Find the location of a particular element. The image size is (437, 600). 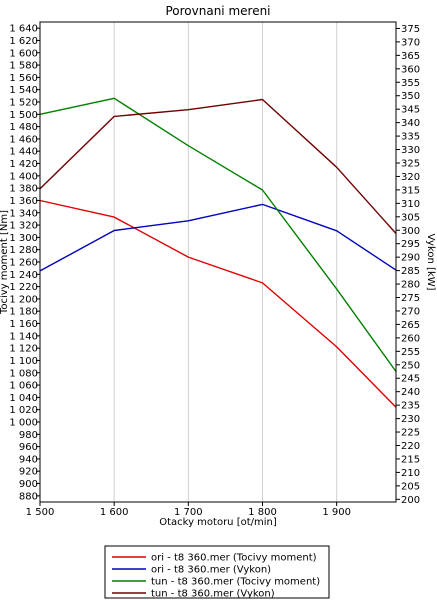

right-tick-label: 280 is located at coordinates (410, 285).